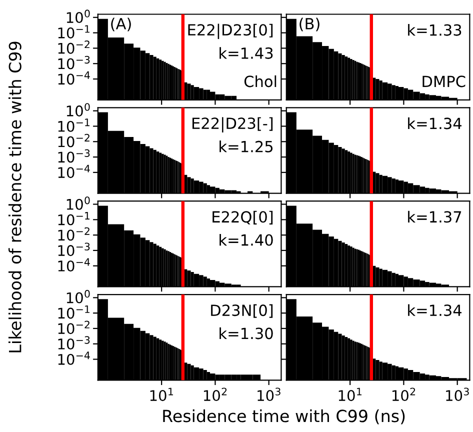  I want to click on chart-title: (A), so click(121, 25).